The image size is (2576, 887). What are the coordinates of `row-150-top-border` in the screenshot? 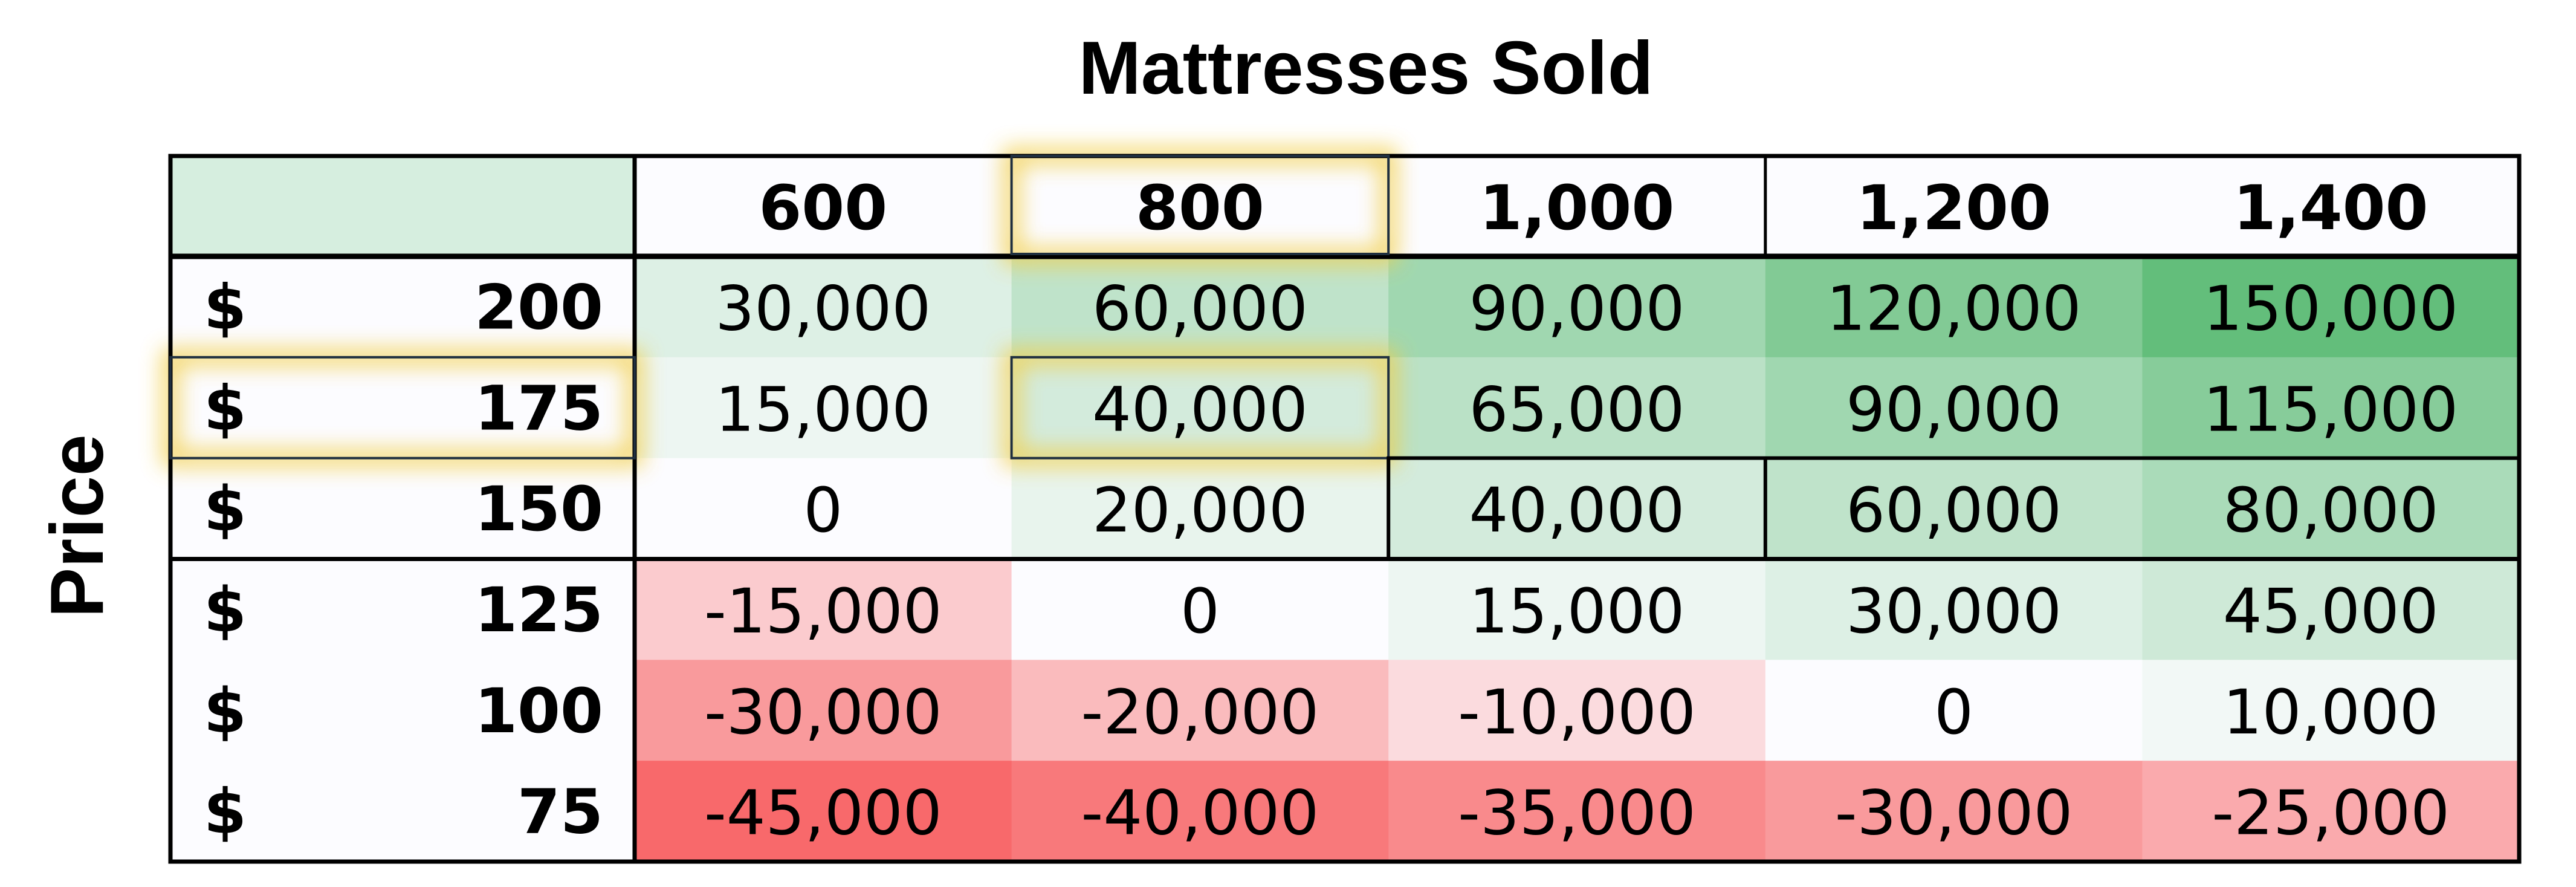 It's located at (1953, 507).